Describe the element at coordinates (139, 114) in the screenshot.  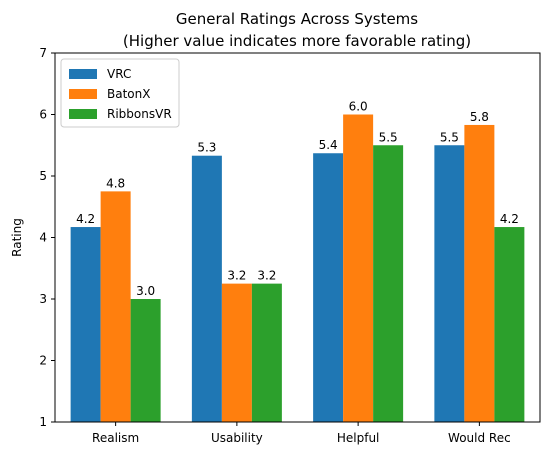
I see `legend-label-ribbonsvr: RibbonsVR` at that location.